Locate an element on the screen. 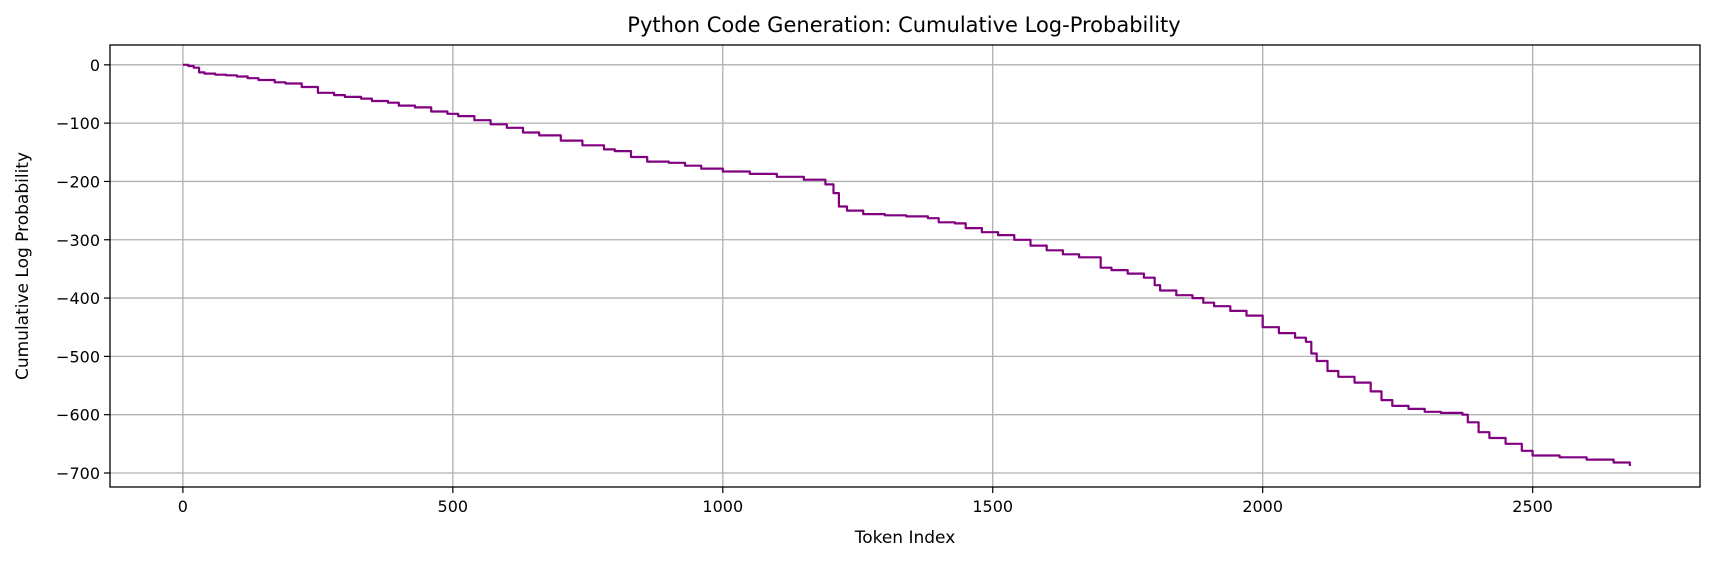 The image size is (1713, 561). y-tick-label: 0 is located at coordinates (95, 65).